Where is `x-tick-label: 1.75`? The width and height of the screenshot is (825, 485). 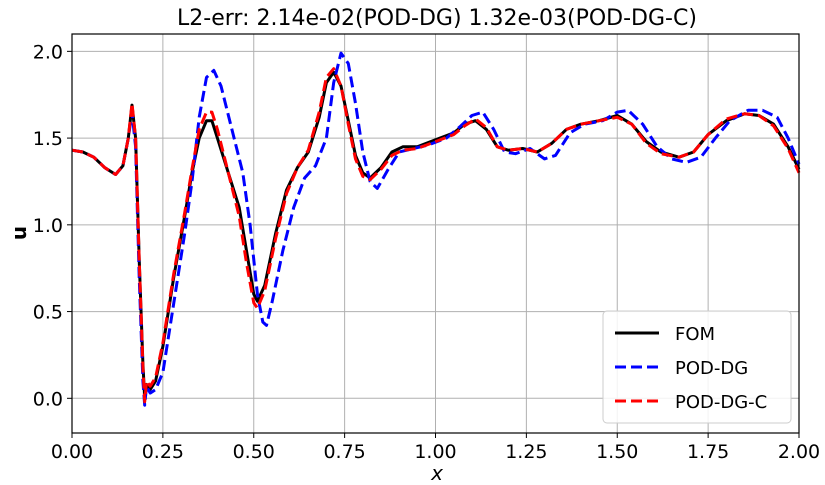 x-tick-label: 1.75 is located at coordinates (708, 452).